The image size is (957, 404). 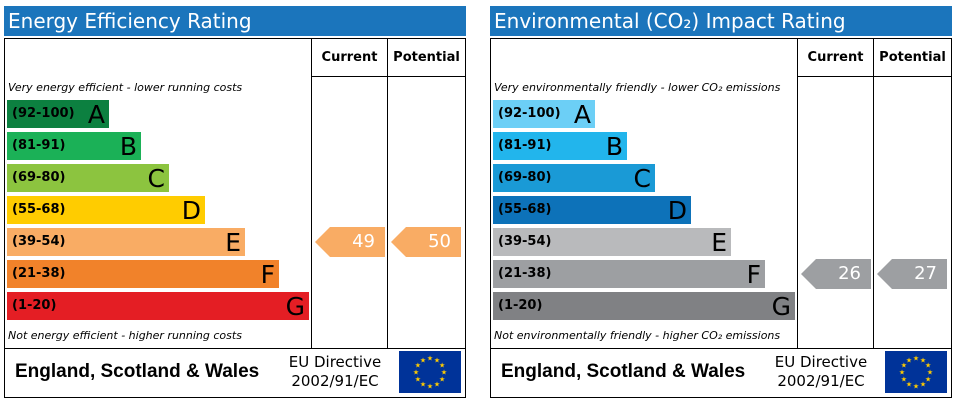 I want to click on current-rating-arrow: 26, so click(x=836, y=274).